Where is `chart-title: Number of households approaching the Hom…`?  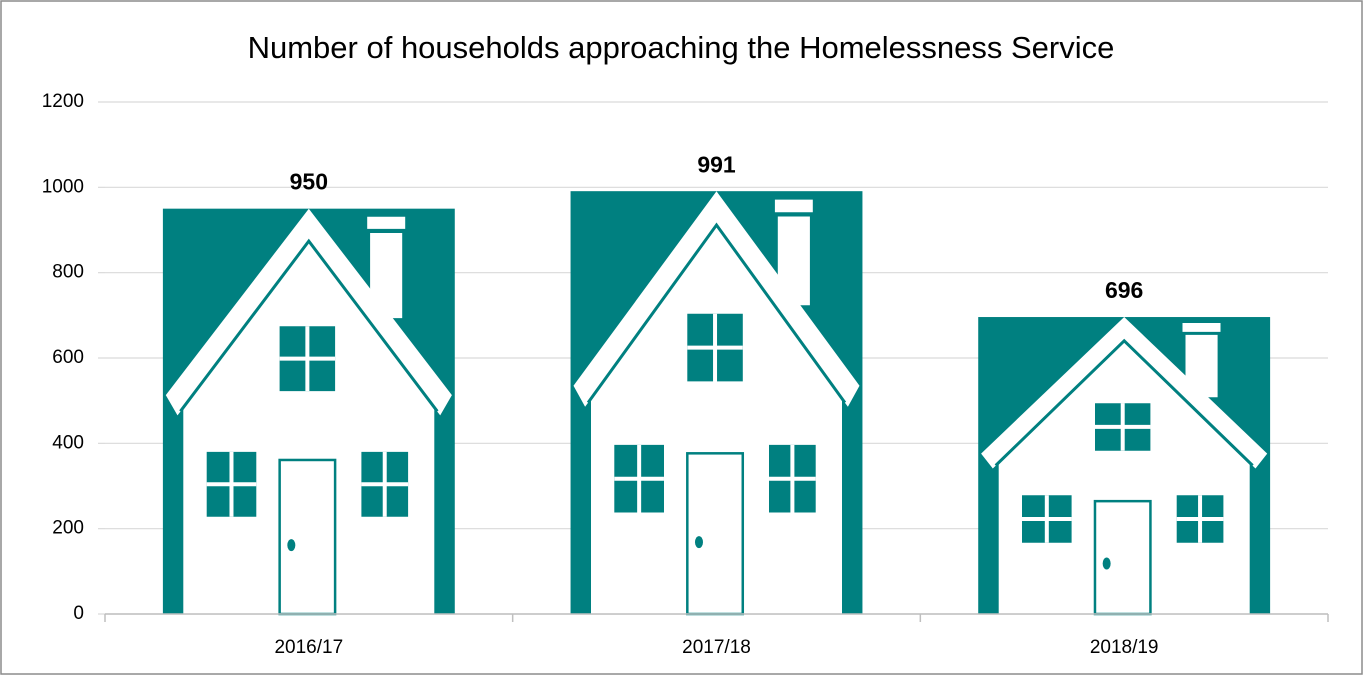
chart-title: Number of households approaching the Hom… is located at coordinates (681, 47).